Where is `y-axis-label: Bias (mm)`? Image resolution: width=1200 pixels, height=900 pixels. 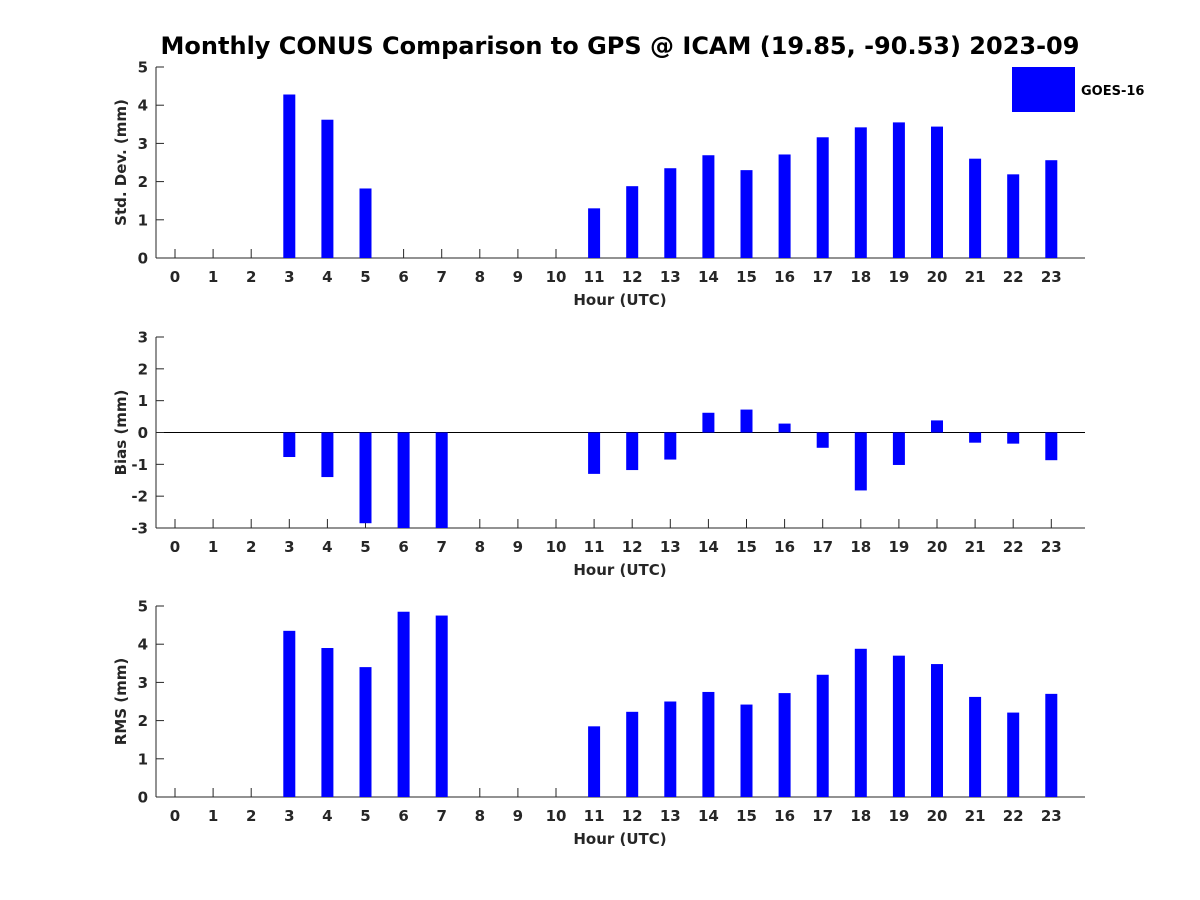 y-axis-label: Bias (mm) is located at coordinates (121, 433).